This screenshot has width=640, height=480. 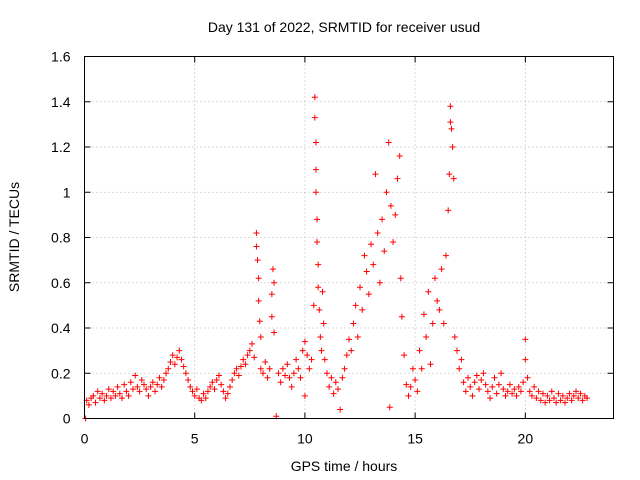 What do you see at coordinates (344, 466) in the screenshot?
I see `x-axis-title: GPS time / hours` at bounding box center [344, 466].